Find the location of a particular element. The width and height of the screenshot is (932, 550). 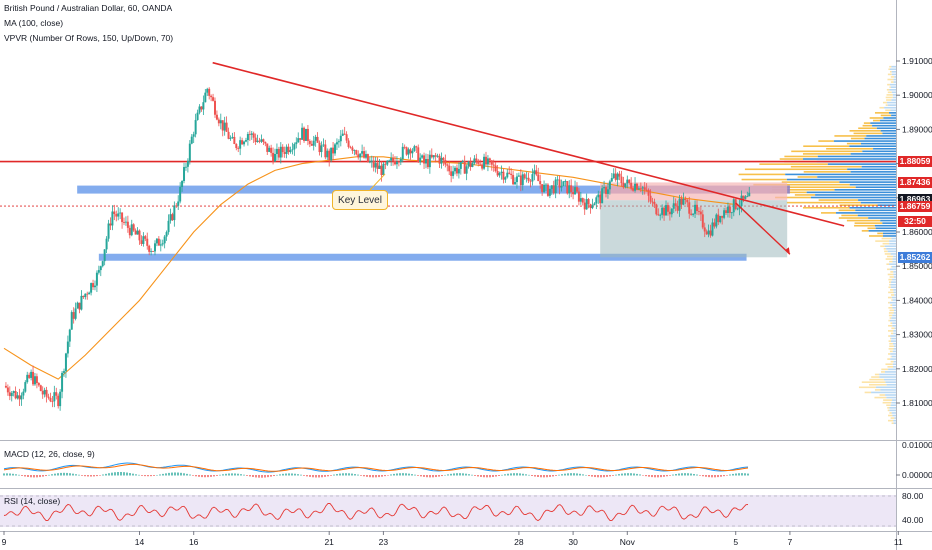

y-tick-label: 1.83000 is located at coordinates (917, 335).